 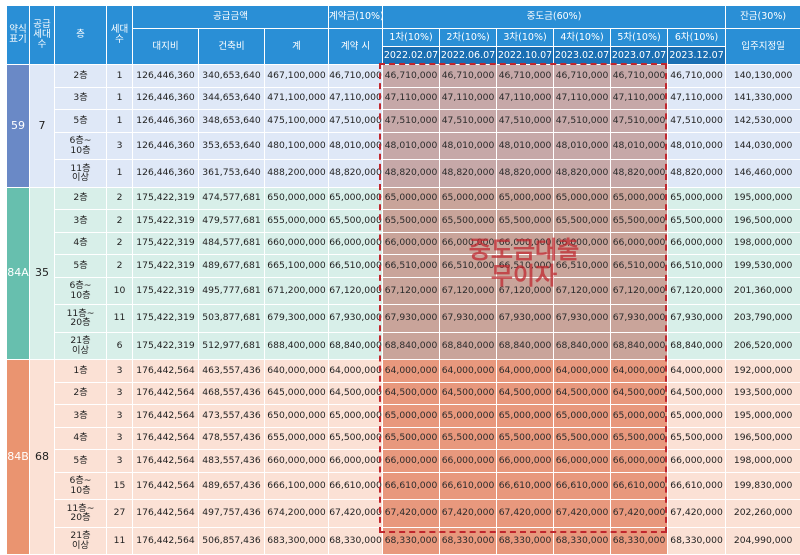 What do you see at coordinates (697, 461) in the screenshot?
I see `installment-6-cell: 66,000,000` at bounding box center [697, 461].